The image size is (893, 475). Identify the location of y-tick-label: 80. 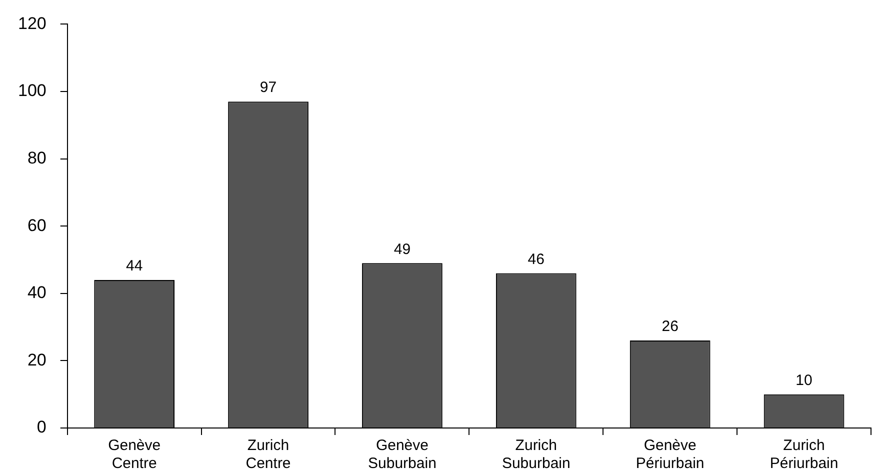
(36, 158).